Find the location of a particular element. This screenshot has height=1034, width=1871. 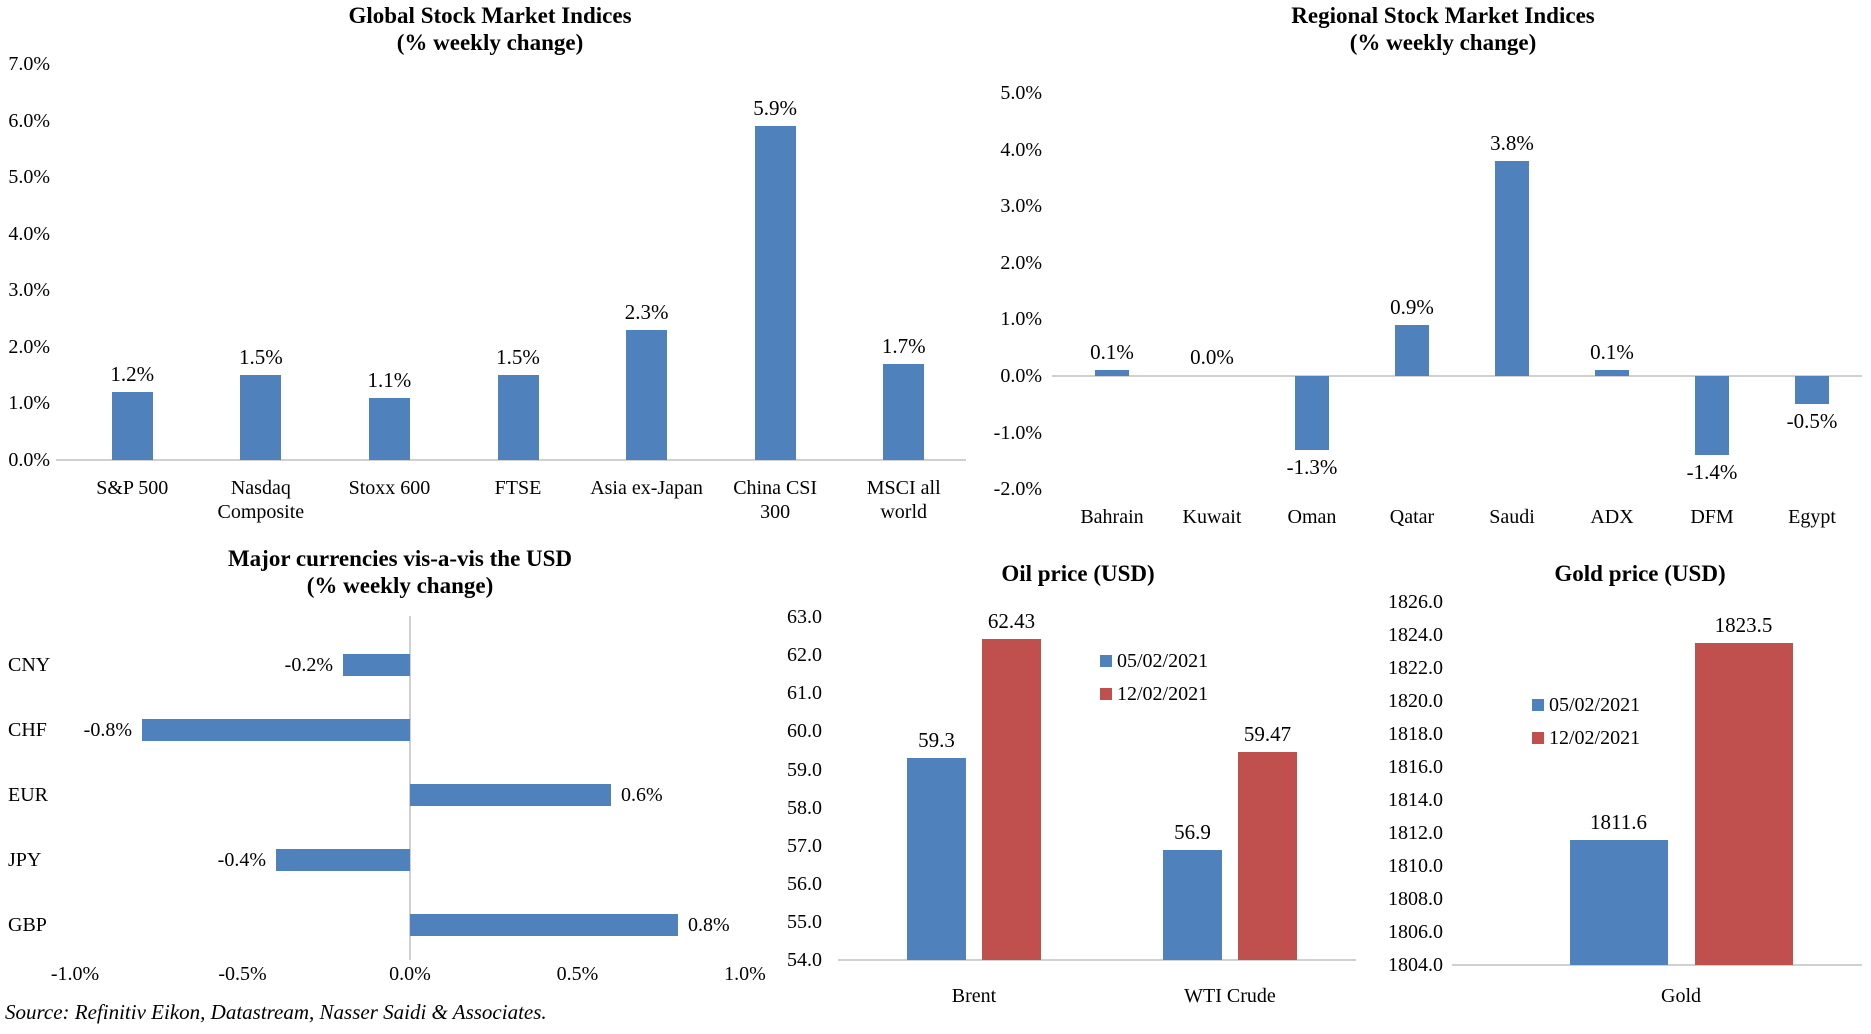

category-label: Qatar is located at coordinates (1412, 517).